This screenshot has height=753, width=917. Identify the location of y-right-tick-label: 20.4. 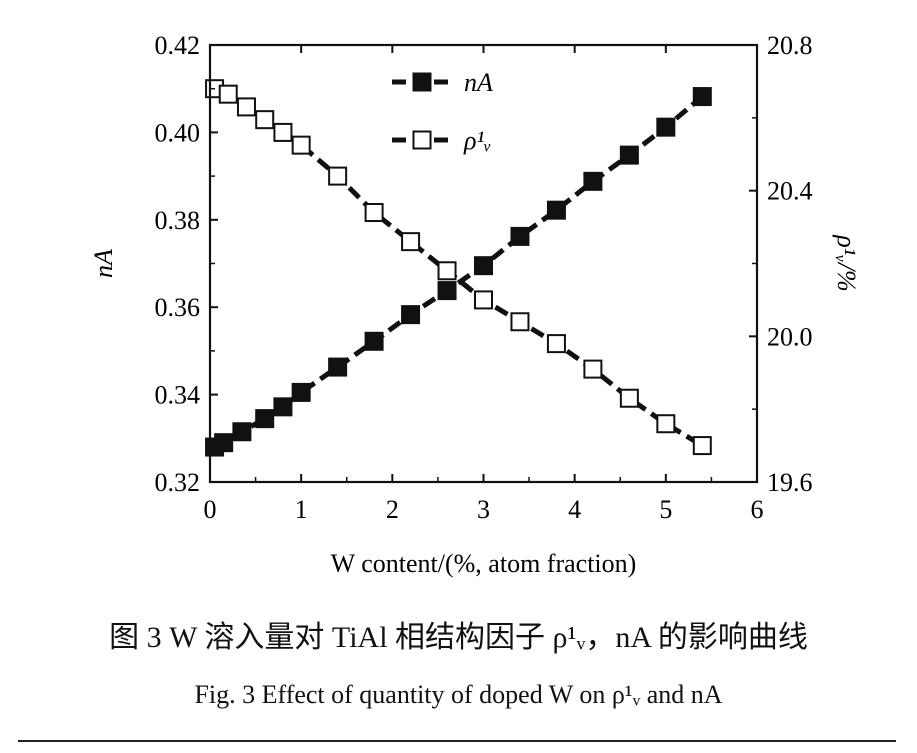
(790, 191).